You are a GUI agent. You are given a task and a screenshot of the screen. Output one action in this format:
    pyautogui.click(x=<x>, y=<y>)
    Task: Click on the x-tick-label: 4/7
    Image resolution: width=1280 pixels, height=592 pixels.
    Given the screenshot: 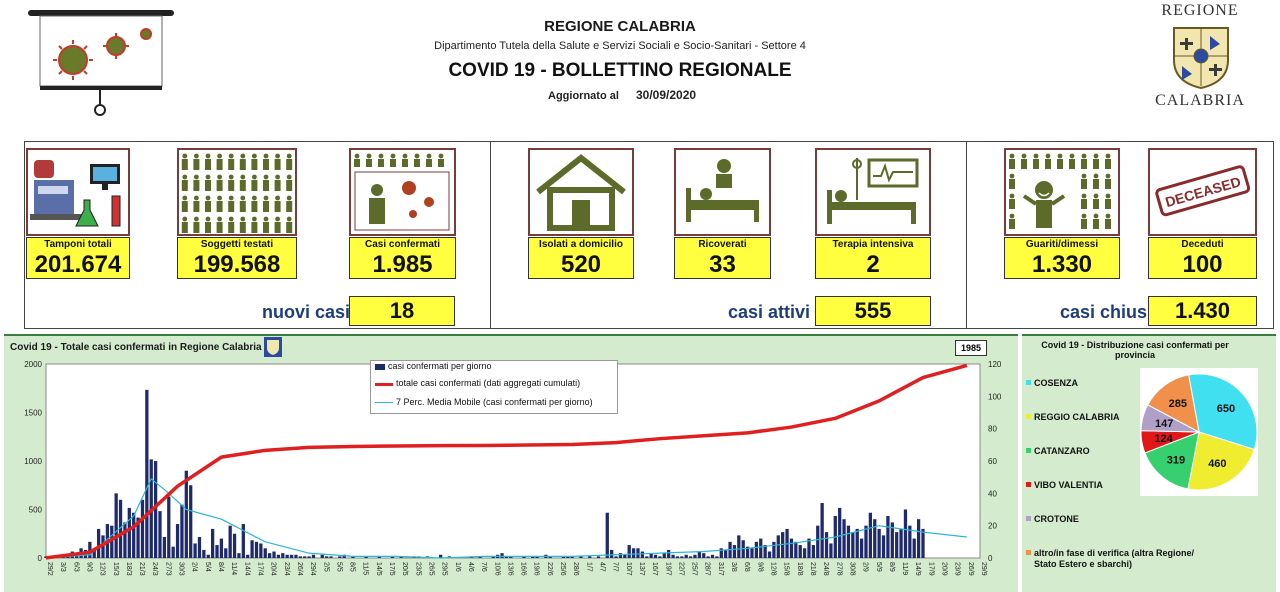 What is the action you would take?
    pyautogui.click(x=602, y=567)
    